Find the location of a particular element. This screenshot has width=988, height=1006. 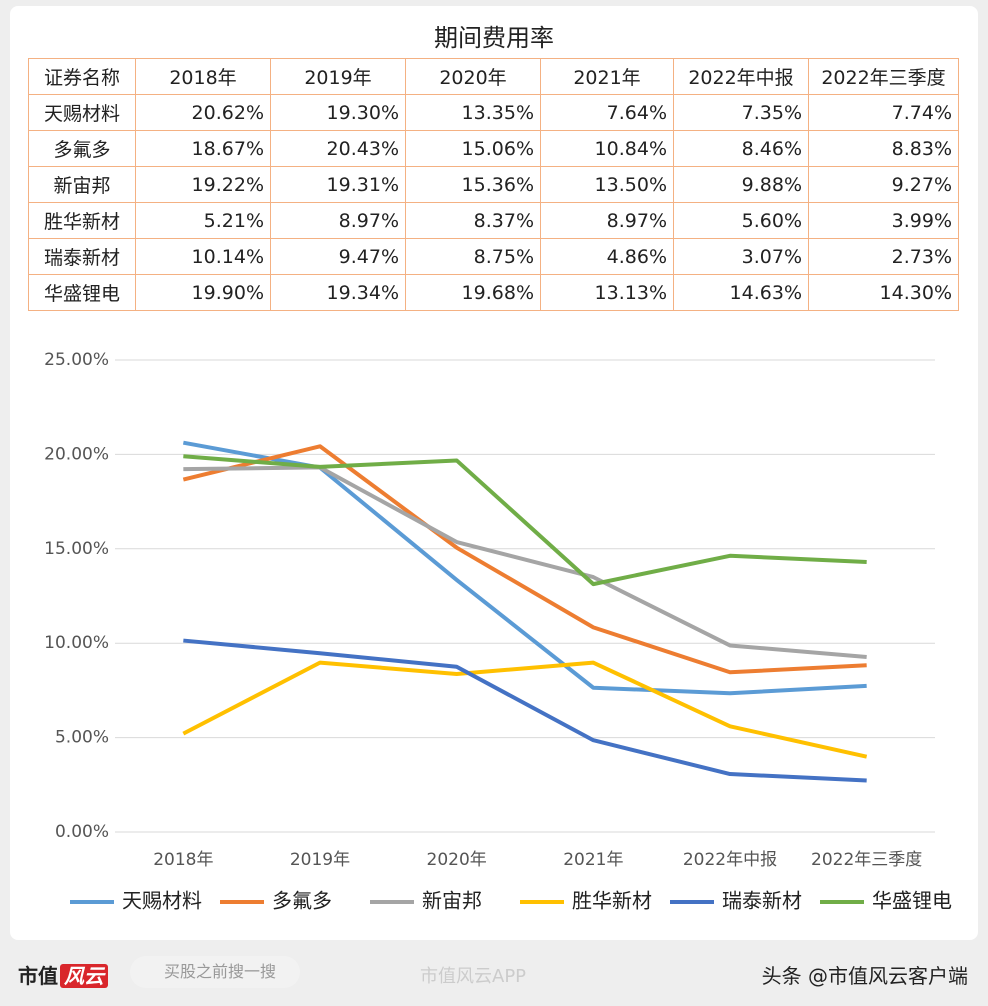

table-cell: 2022年中报 is located at coordinates (741, 76).